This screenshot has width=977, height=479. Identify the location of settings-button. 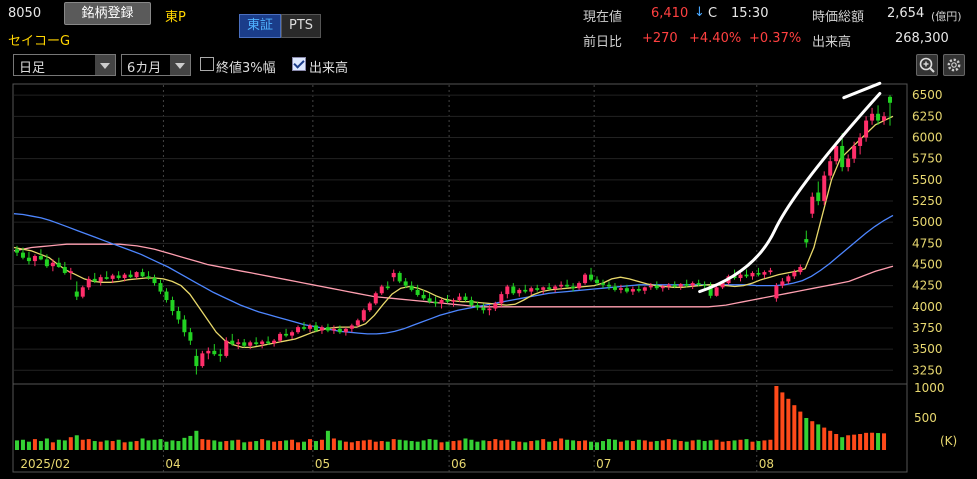
(954, 65).